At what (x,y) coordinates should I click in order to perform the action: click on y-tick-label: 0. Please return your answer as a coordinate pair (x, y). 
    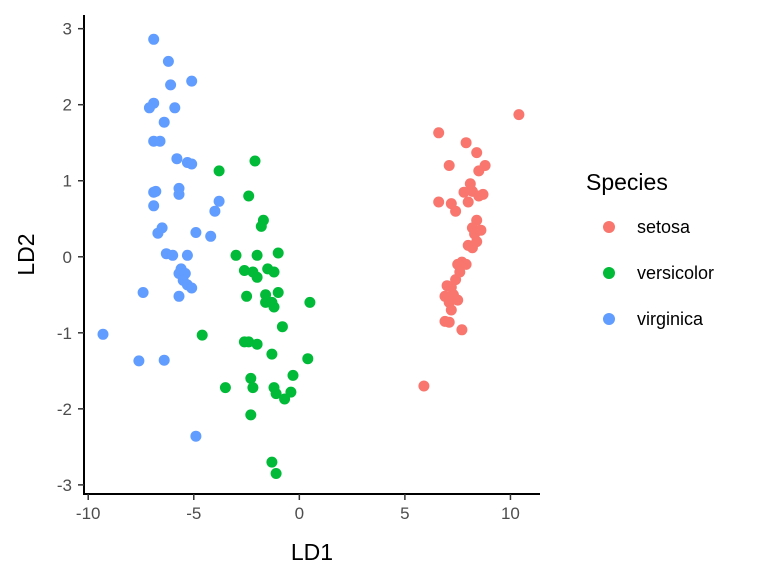
    Looking at the image, I should click on (67, 257).